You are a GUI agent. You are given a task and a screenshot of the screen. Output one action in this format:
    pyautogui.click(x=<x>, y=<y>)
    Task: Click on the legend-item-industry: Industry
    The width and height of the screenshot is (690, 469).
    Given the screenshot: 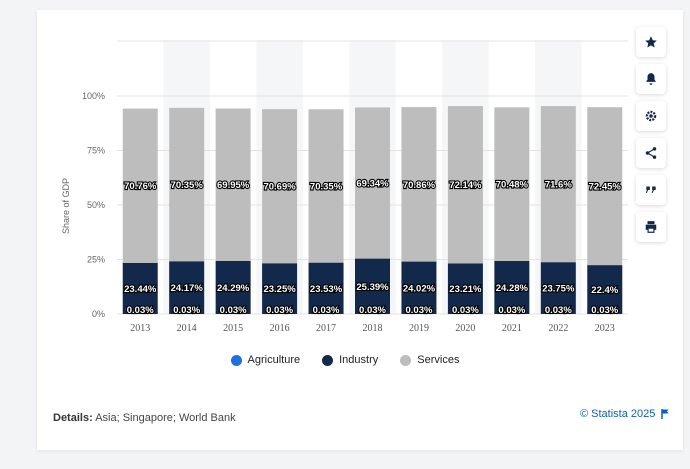 What is the action you would take?
    pyautogui.click(x=350, y=360)
    